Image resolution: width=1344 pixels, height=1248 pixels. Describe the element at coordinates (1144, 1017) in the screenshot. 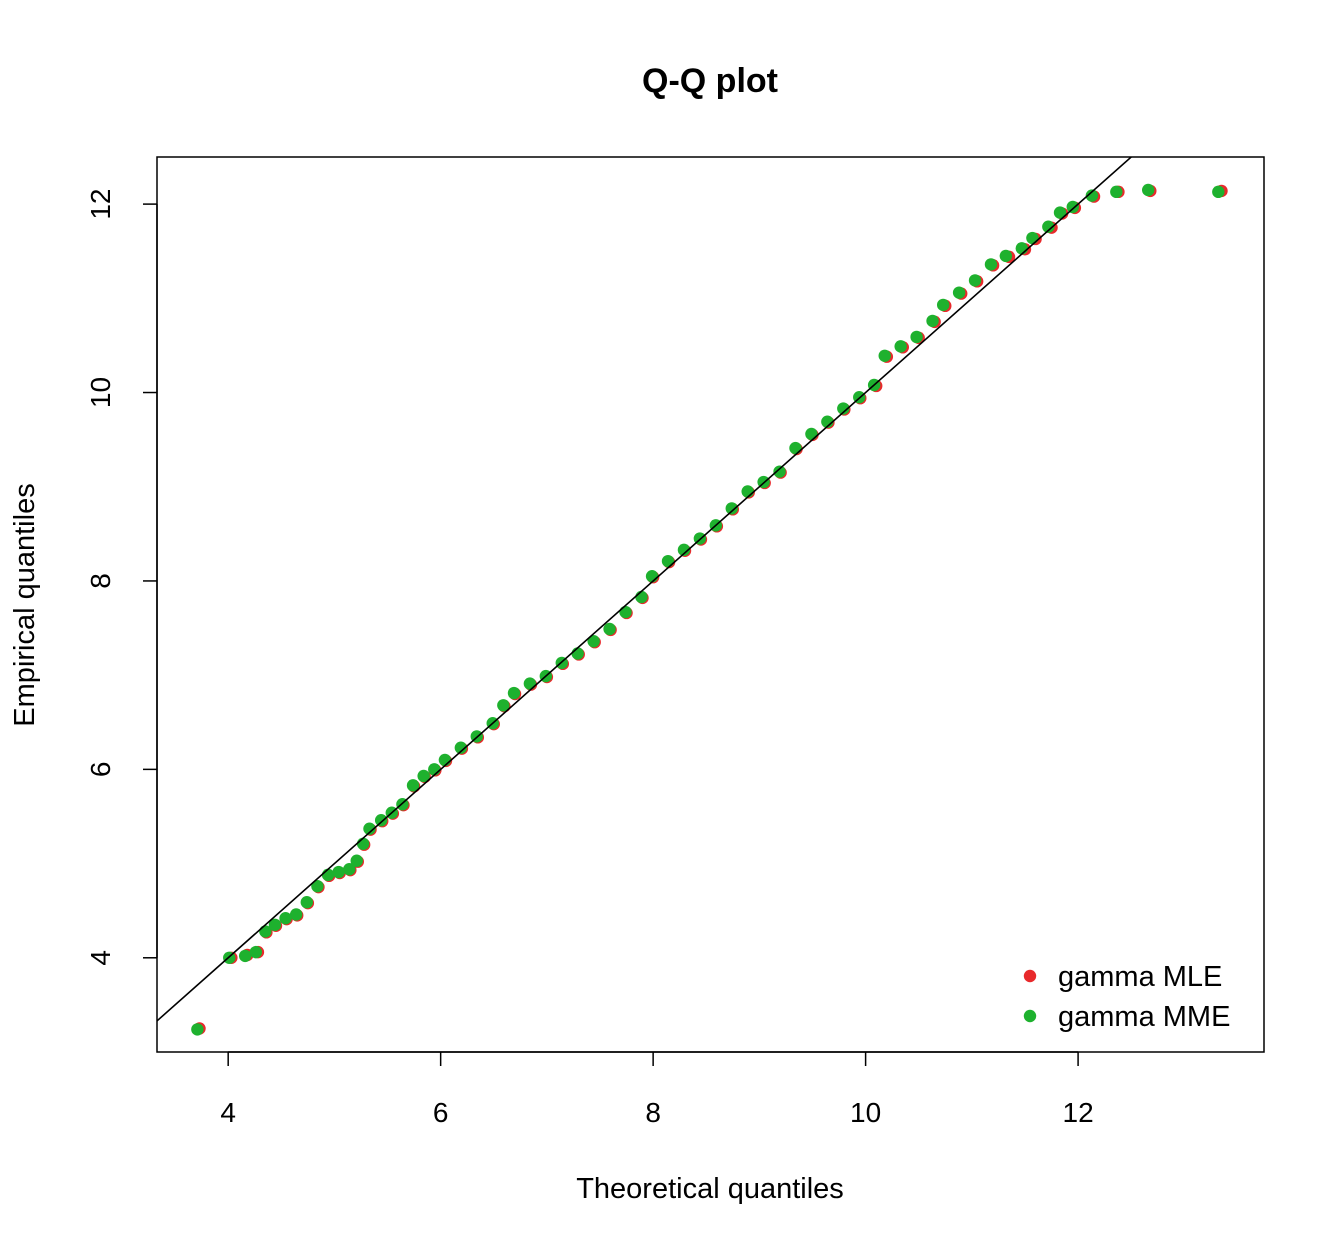

I see `legend-label-1: gamma MME` at that location.